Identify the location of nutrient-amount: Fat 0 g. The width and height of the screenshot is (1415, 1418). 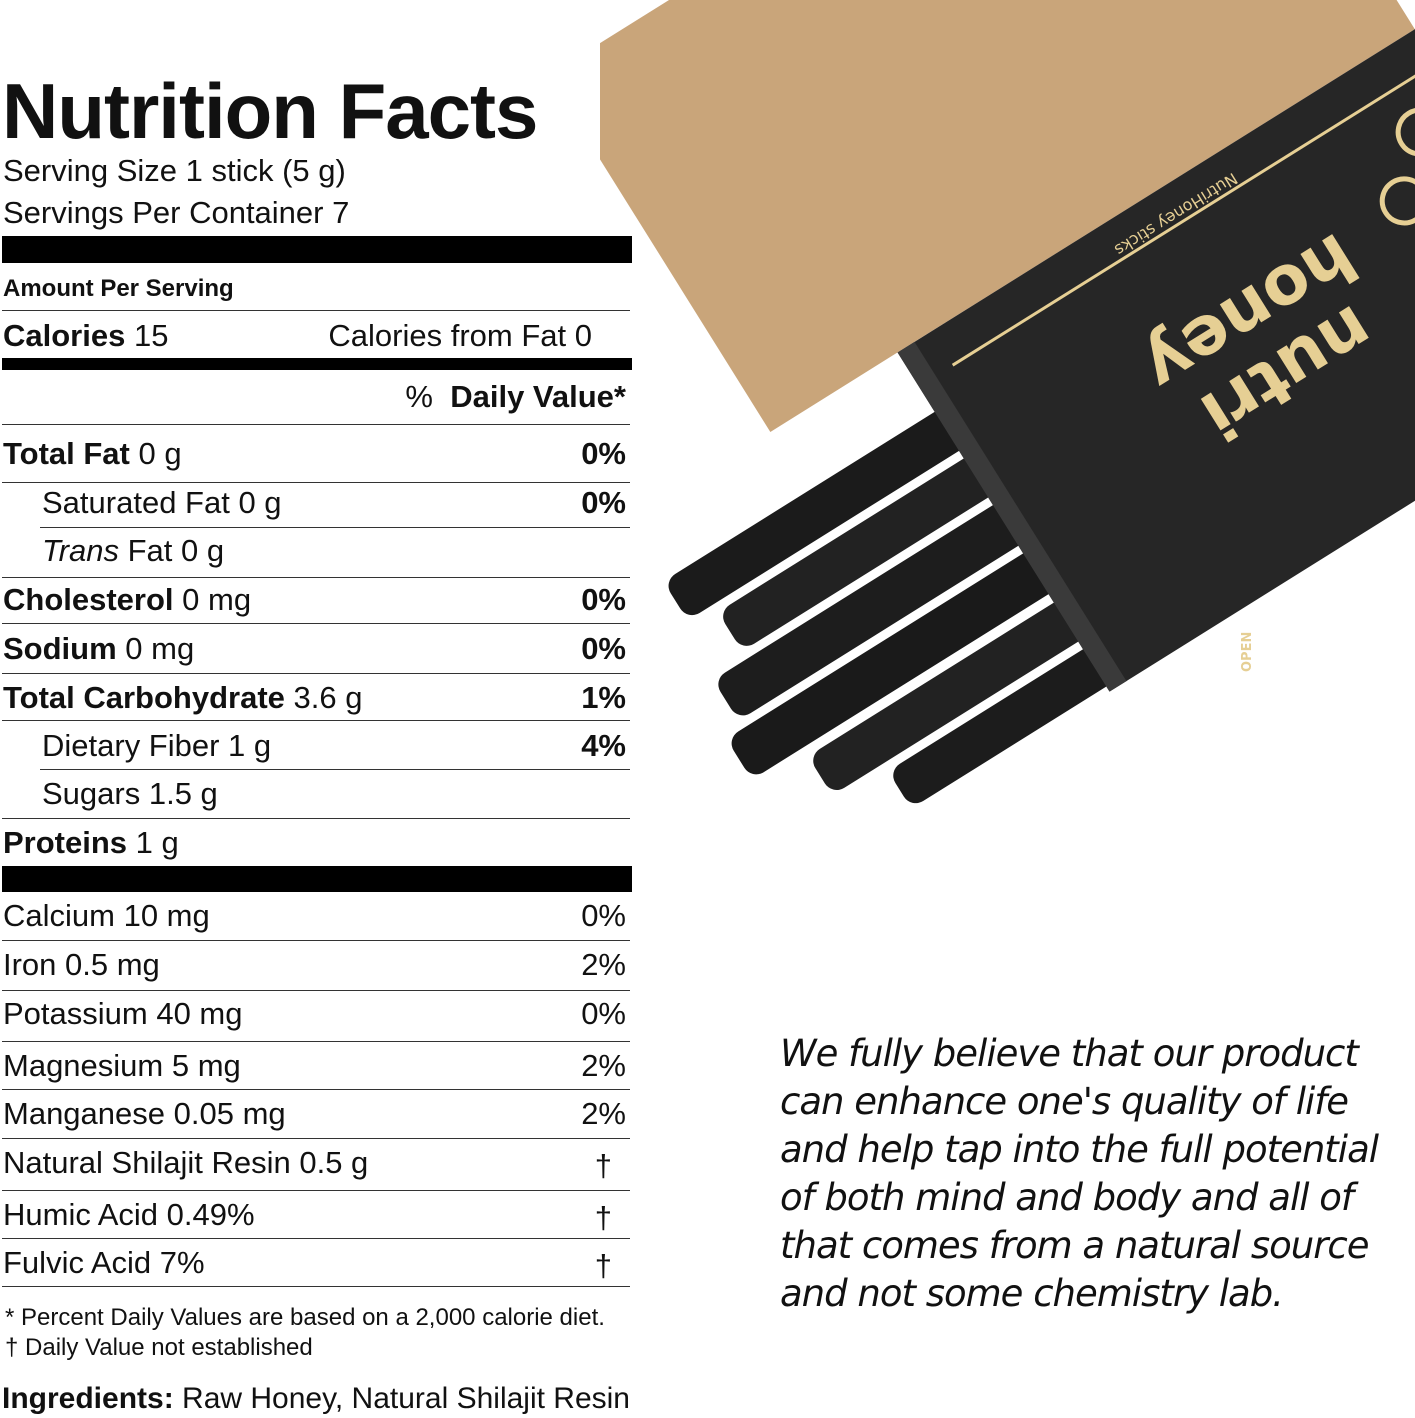
(176, 550).